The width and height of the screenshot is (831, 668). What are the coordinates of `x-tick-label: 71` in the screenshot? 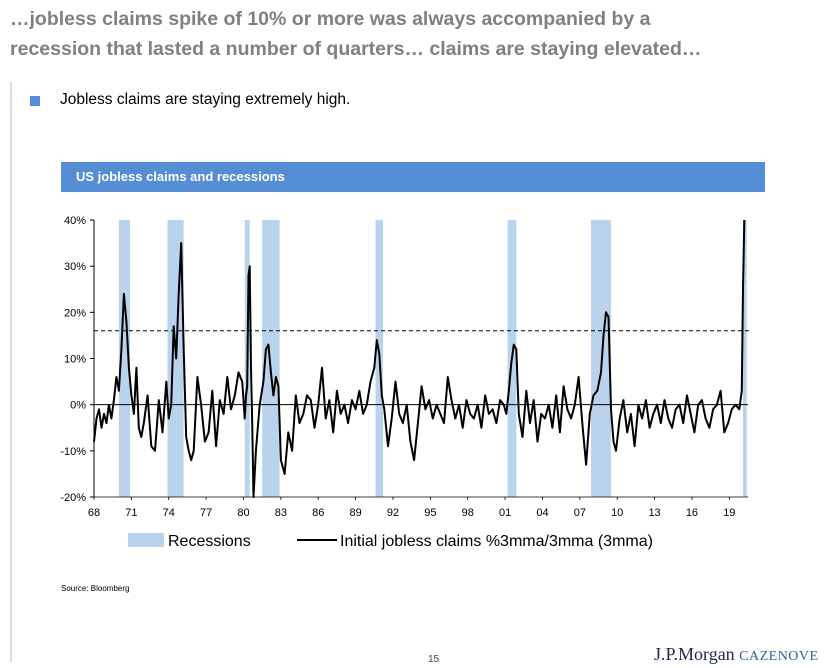 It's located at (131, 513).